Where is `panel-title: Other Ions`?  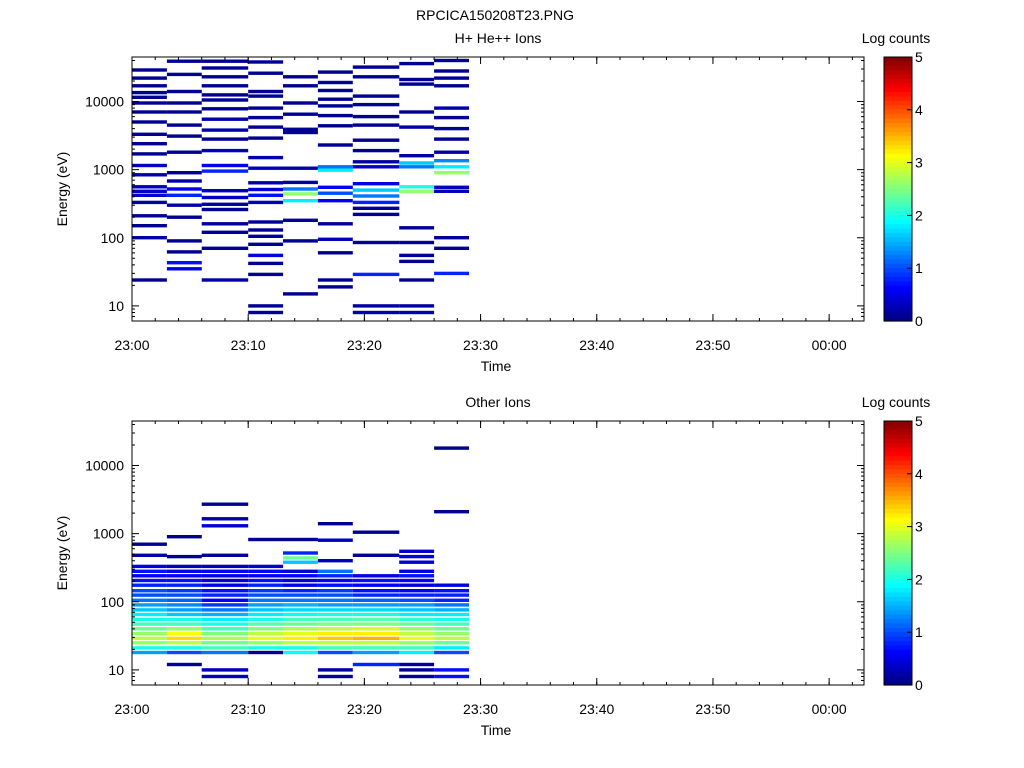
panel-title: Other Ions is located at coordinates (497, 402).